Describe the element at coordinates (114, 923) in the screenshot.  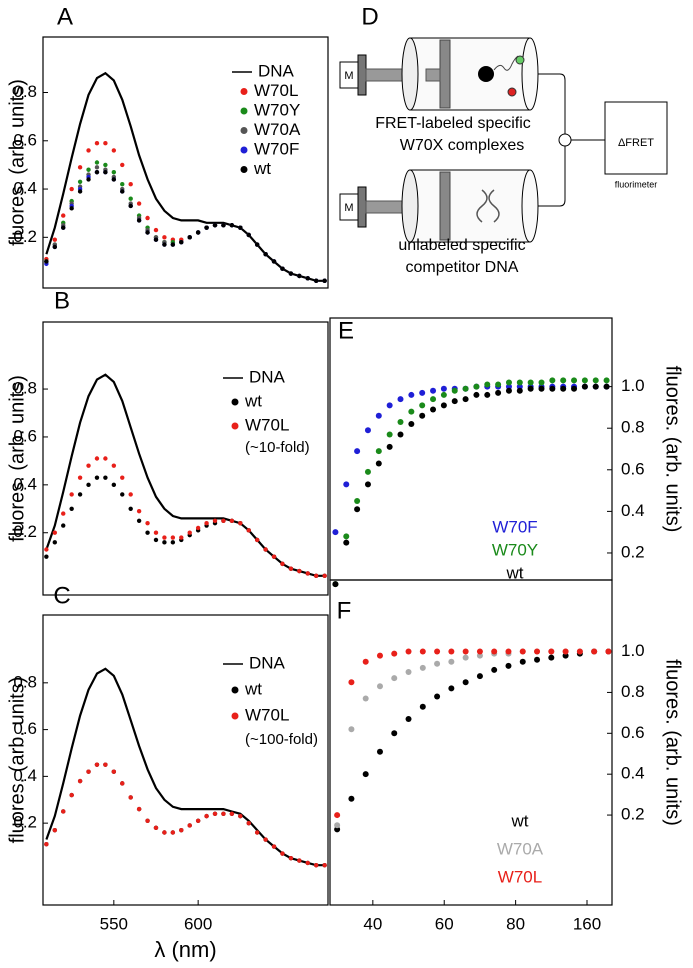
I see `x-tick-label: 550` at that location.